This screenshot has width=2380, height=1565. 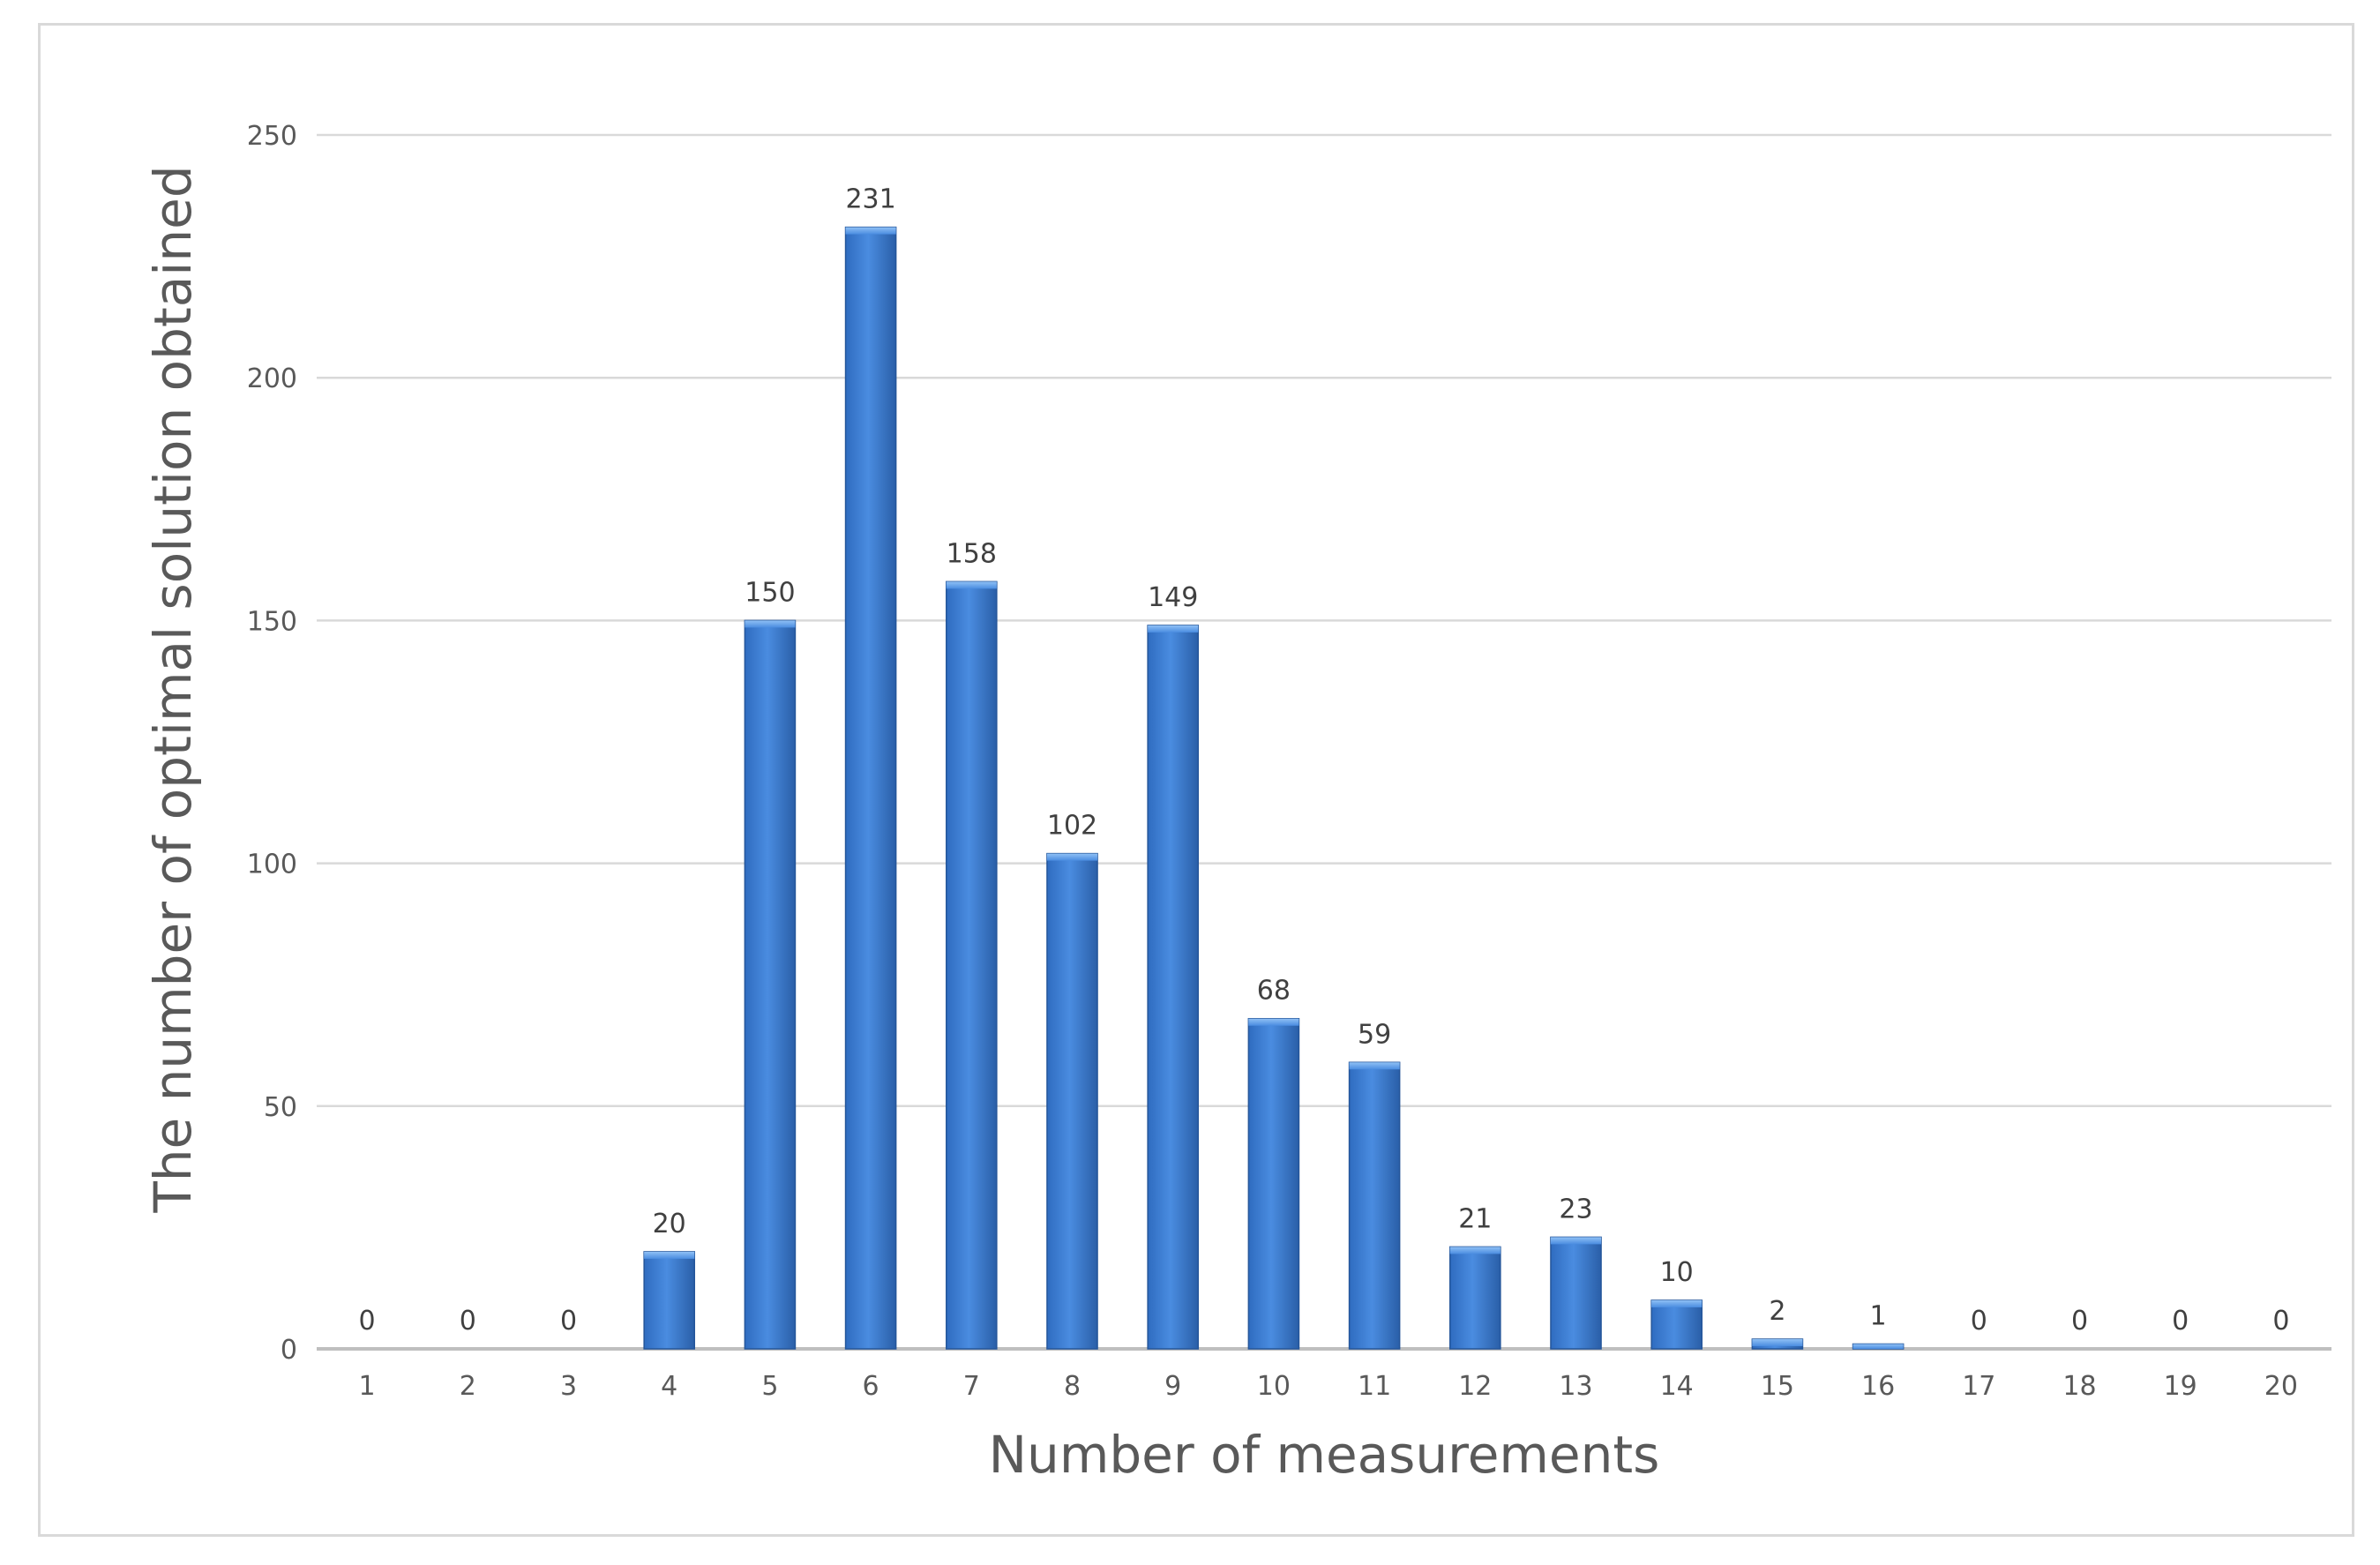 What do you see at coordinates (1576, 1209) in the screenshot?
I see `data-label: 23` at bounding box center [1576, 1209].